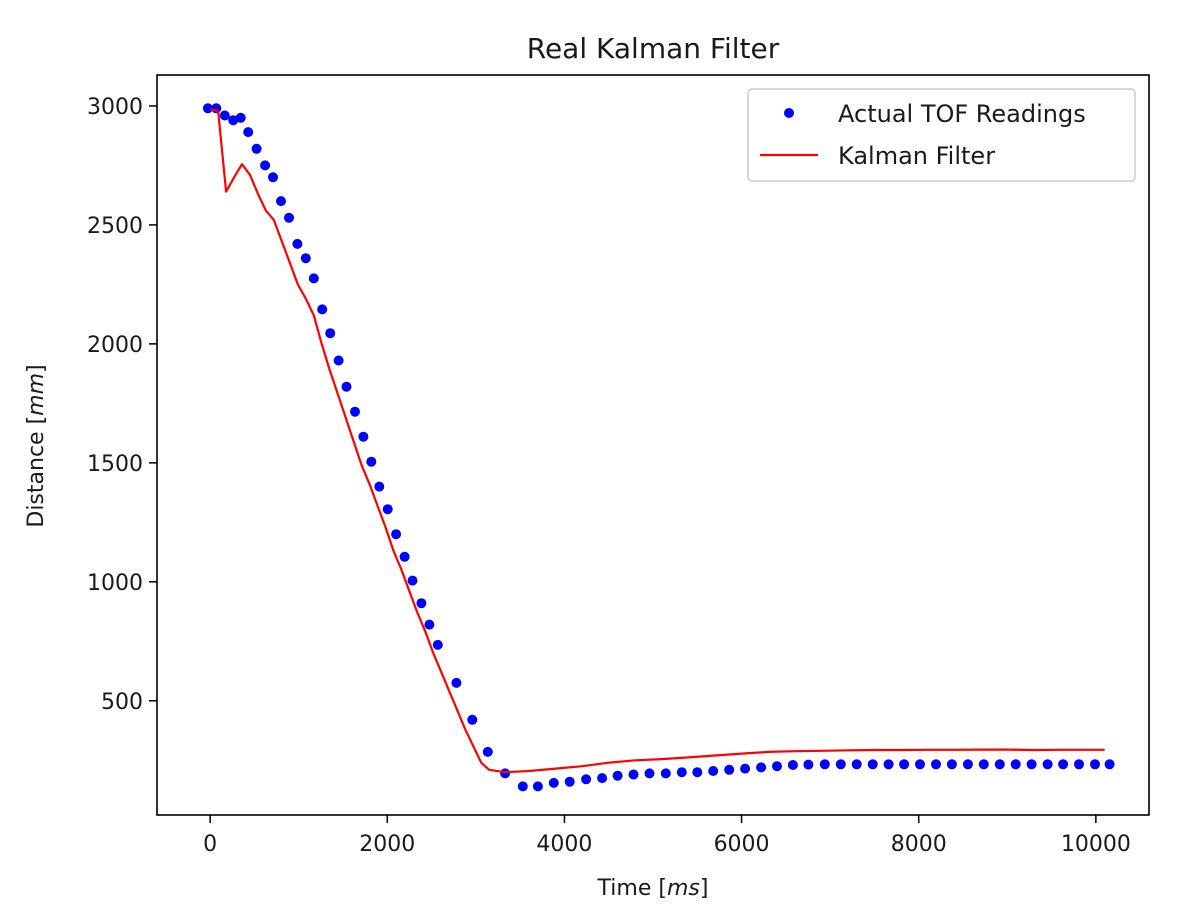 The image size is (1200, 924). I want to click on x-axis-label-prefix: Time [, so click(632, 888).